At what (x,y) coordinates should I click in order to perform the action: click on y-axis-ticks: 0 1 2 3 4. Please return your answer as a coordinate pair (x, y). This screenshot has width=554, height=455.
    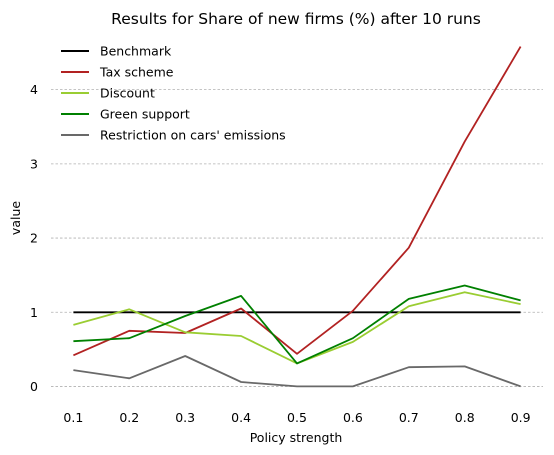
    Looking at the image, I should click on (34, 238).